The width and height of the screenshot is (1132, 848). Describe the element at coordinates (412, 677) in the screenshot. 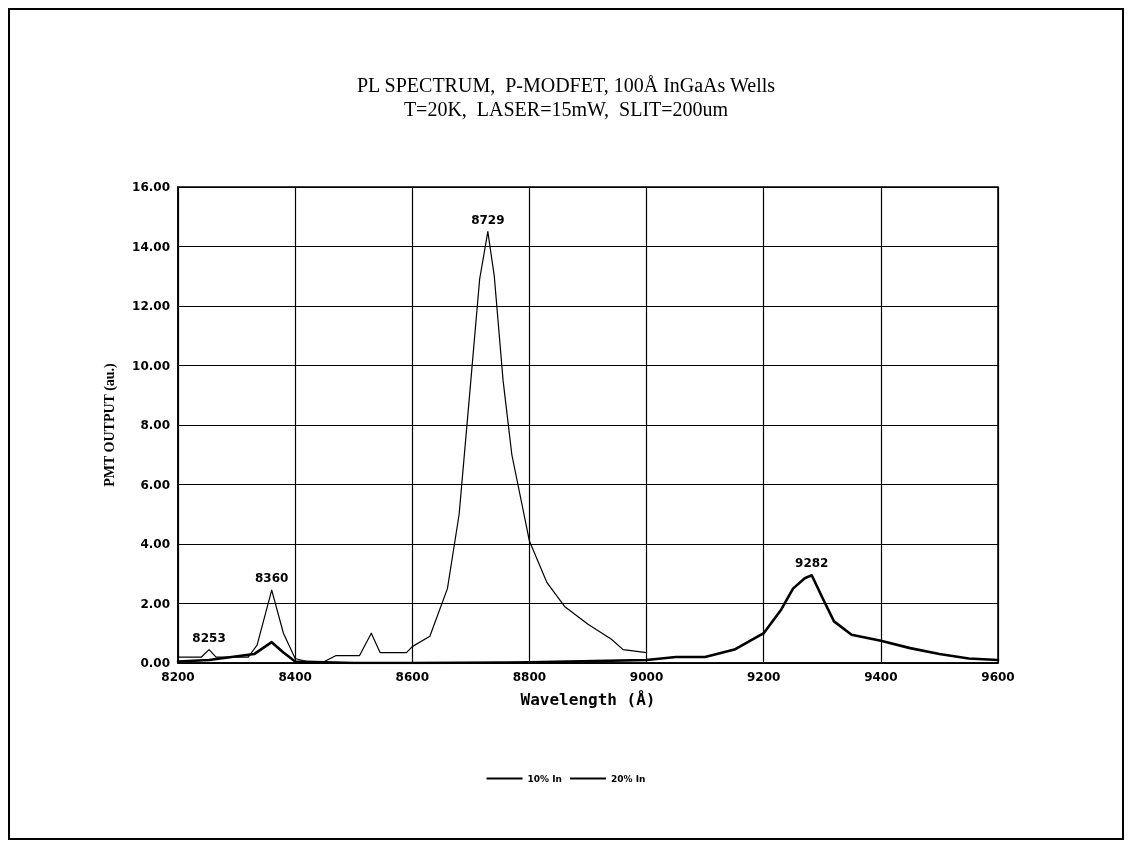

I see `x-tick-label: 8600` at that location.